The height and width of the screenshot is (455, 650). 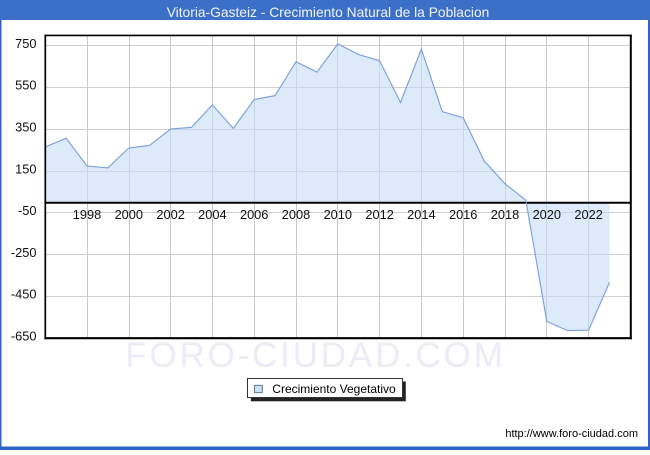 What do you see at coordinates (505, 214) in the screenshot?
I see `svg-text: 2018` at bounding box center [505, 214].